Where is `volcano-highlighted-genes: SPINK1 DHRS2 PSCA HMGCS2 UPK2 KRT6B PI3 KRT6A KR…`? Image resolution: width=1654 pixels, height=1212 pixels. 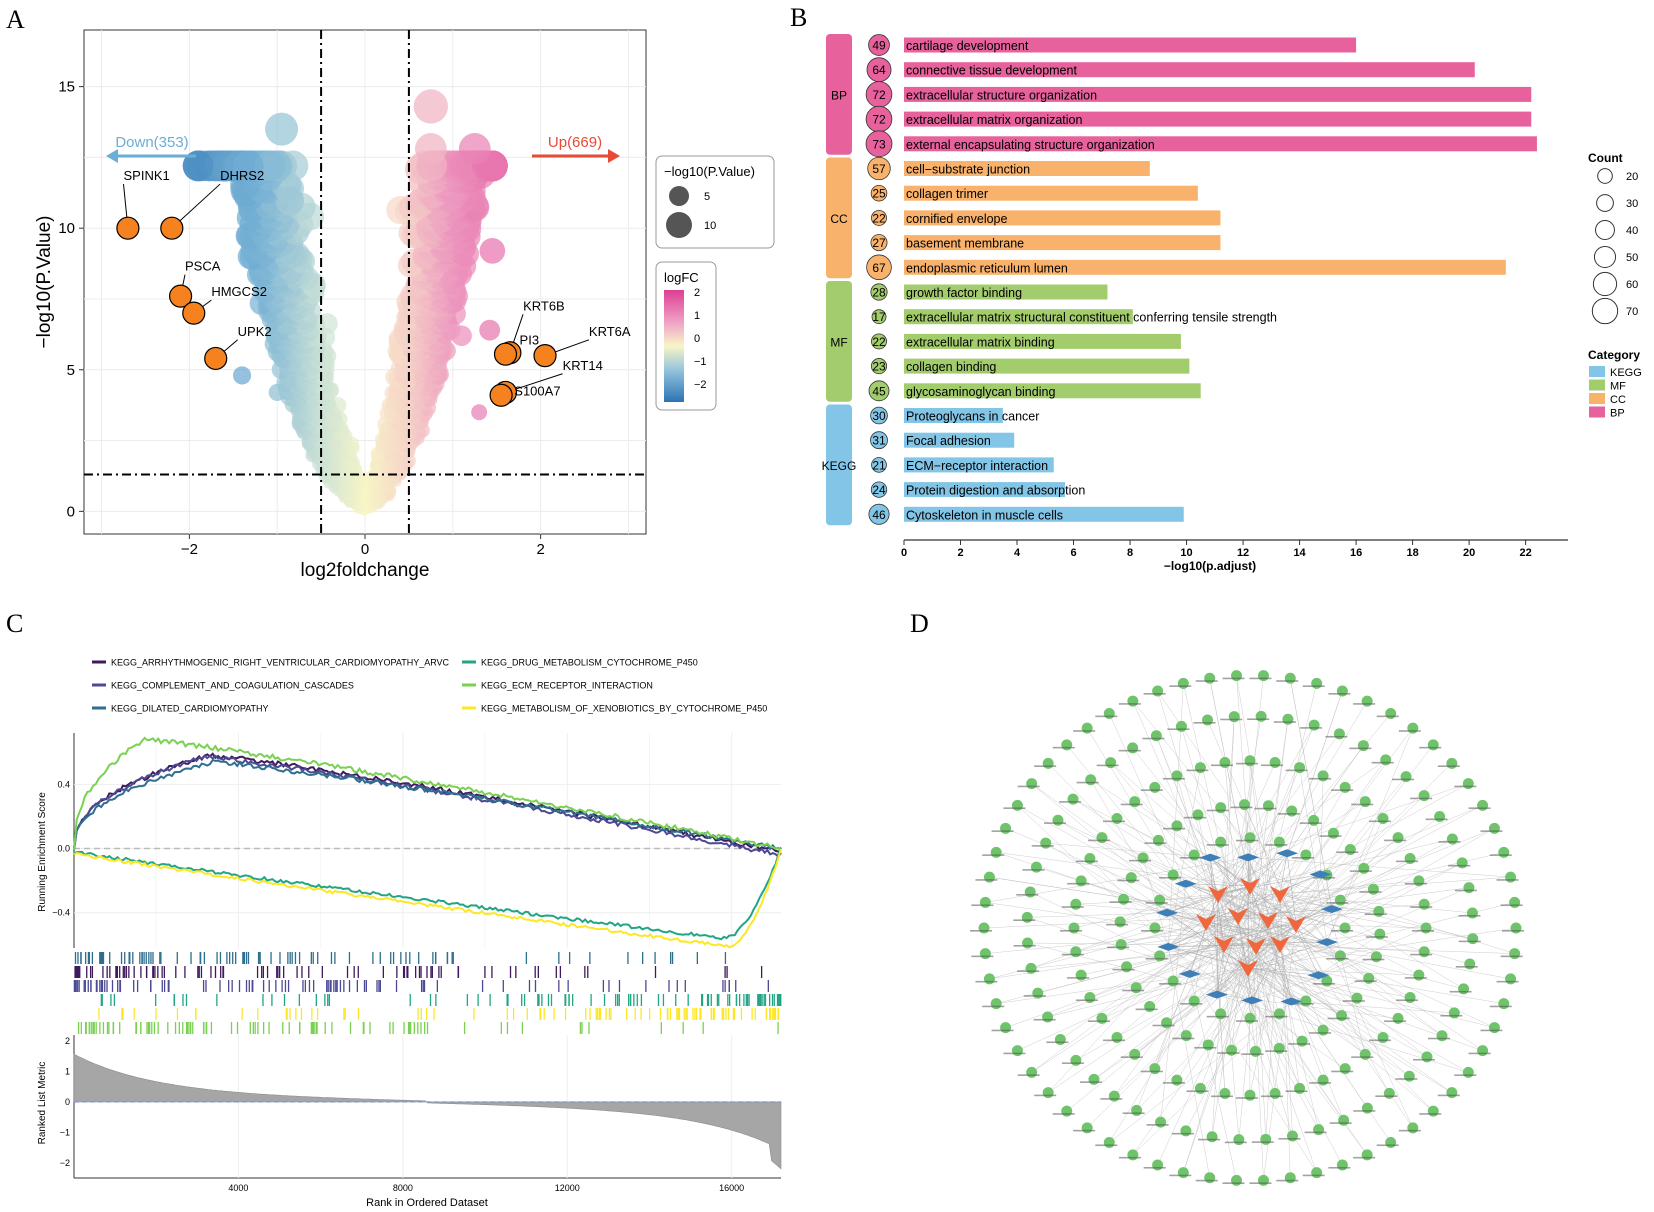 volcano-highlighted-genes: SPINK1 DHRS2 PSCA HMGCS2 UPK2 KRT6B PI3 KRT6A KR… is located at coordinates (373, 287).